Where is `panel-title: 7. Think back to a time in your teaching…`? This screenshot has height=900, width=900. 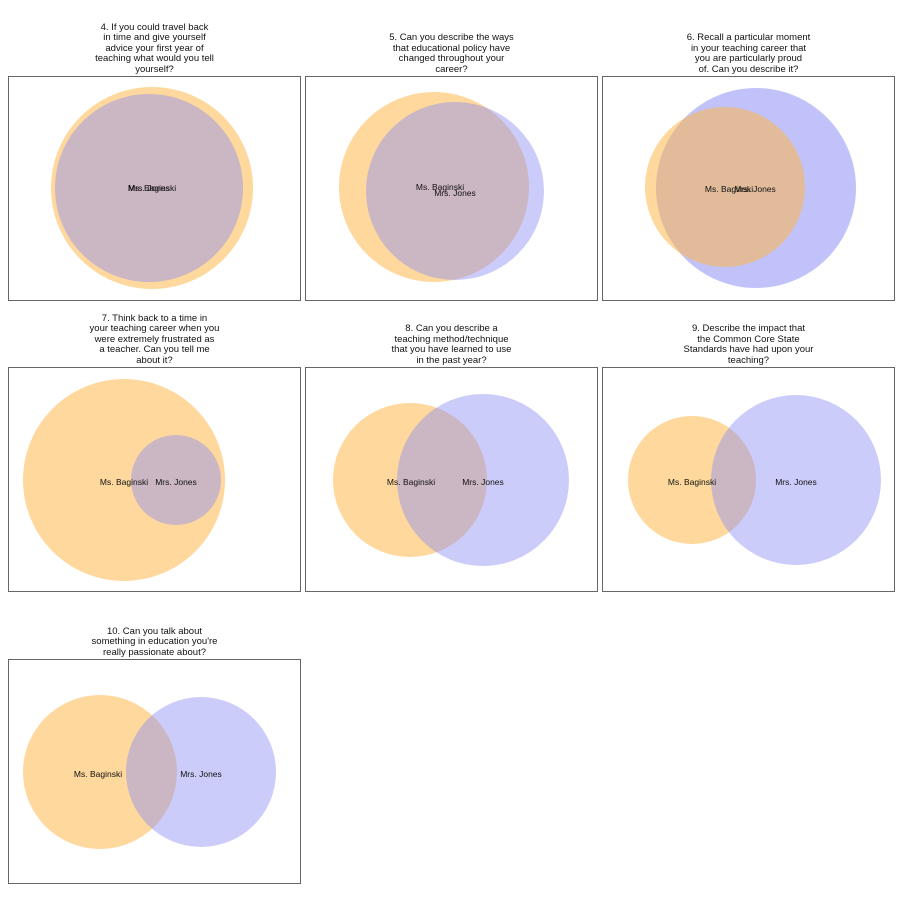 panel-title: 7. Think back to a time in your teaching… is located at coordinates (154, 339).